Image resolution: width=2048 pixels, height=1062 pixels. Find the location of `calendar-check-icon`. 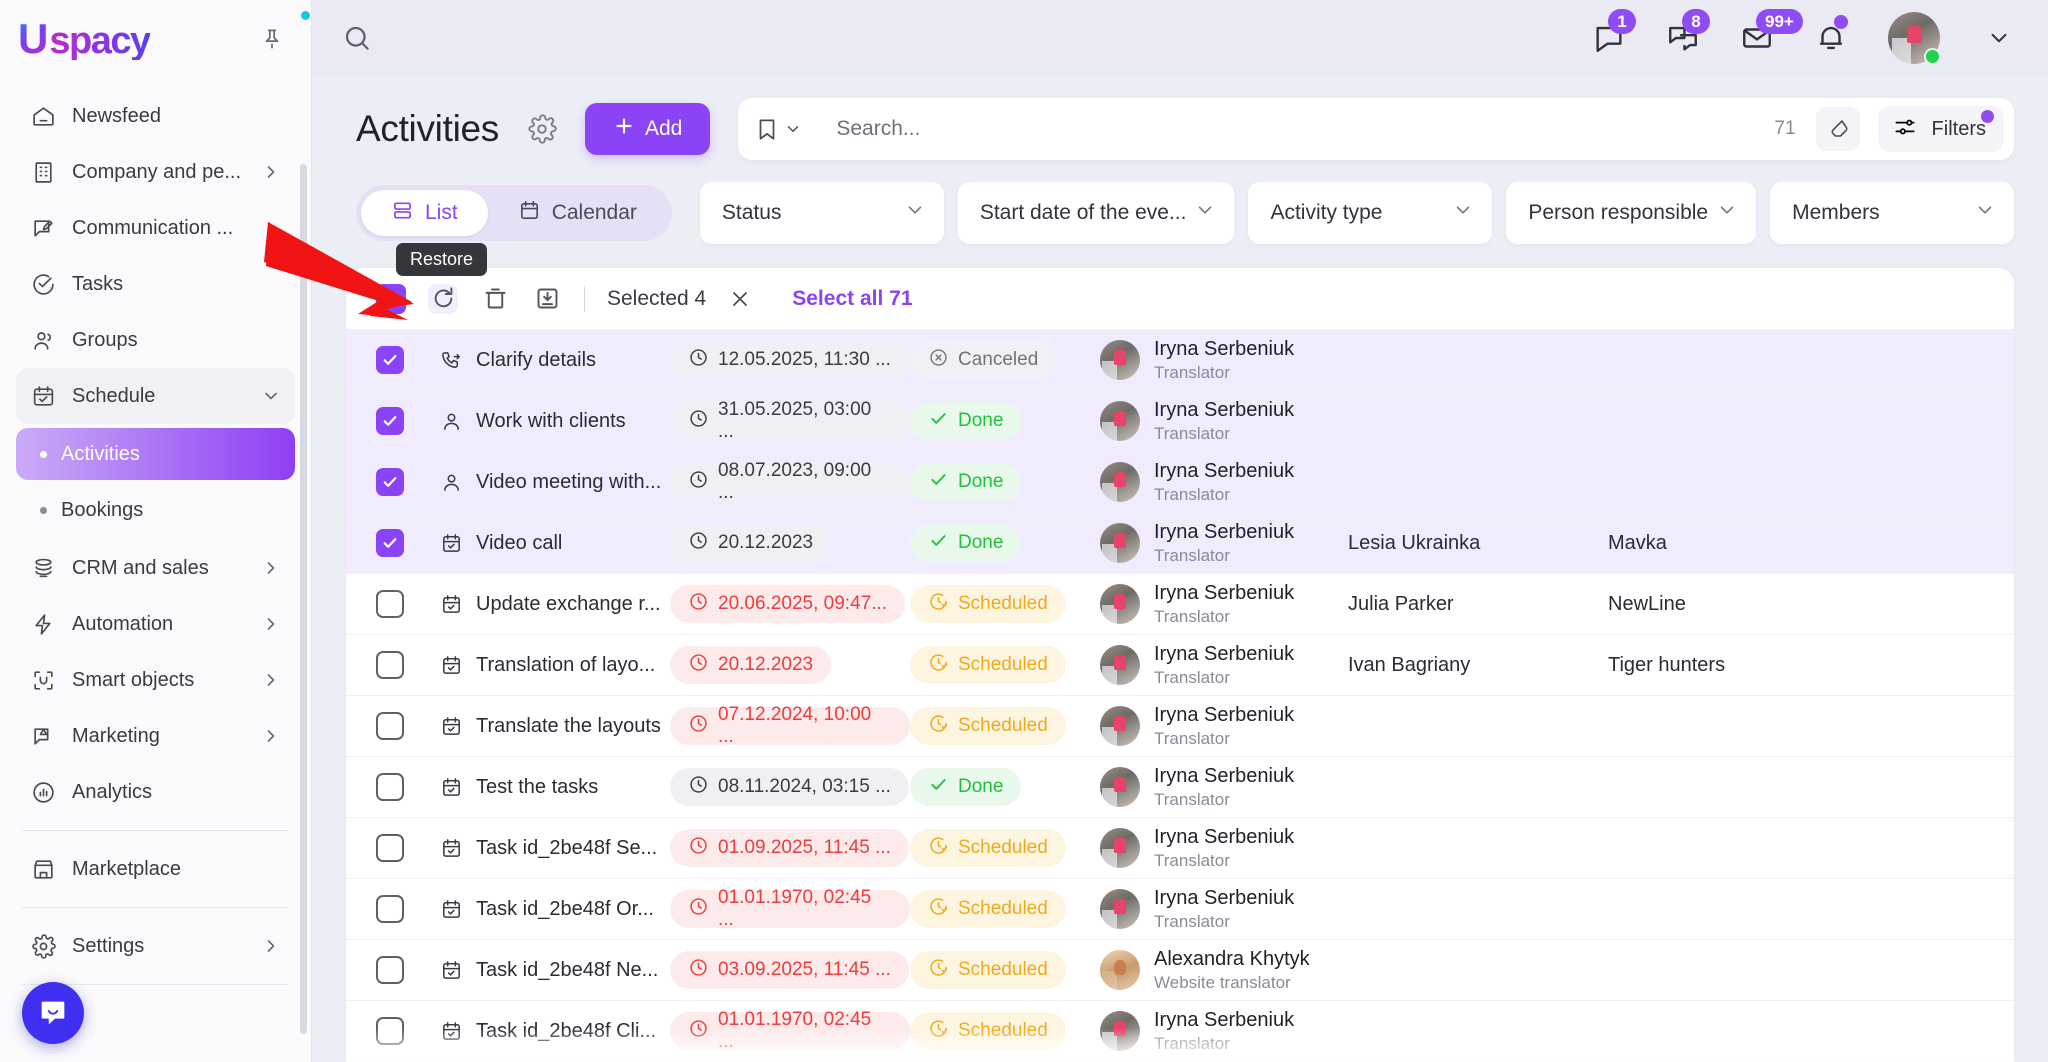

calendar-check-icon is located at coordinates (451, 543).